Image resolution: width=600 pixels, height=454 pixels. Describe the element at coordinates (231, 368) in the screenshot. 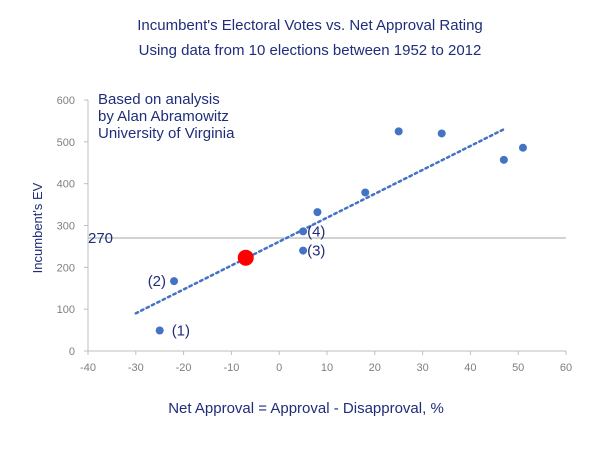

I see `x-tick-label: -10` at that location.